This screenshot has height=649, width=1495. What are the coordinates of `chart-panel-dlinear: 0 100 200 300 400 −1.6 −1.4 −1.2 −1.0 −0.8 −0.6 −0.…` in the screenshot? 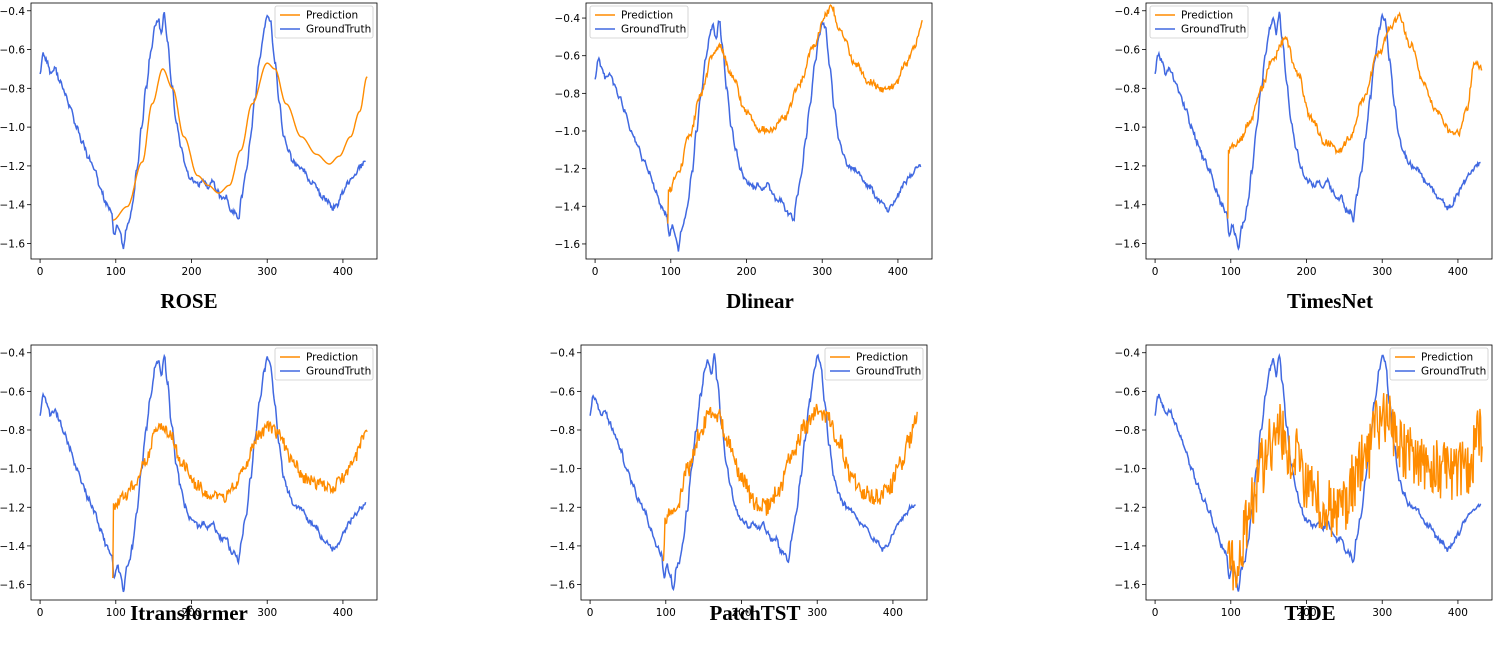 It's located at (744, 157).